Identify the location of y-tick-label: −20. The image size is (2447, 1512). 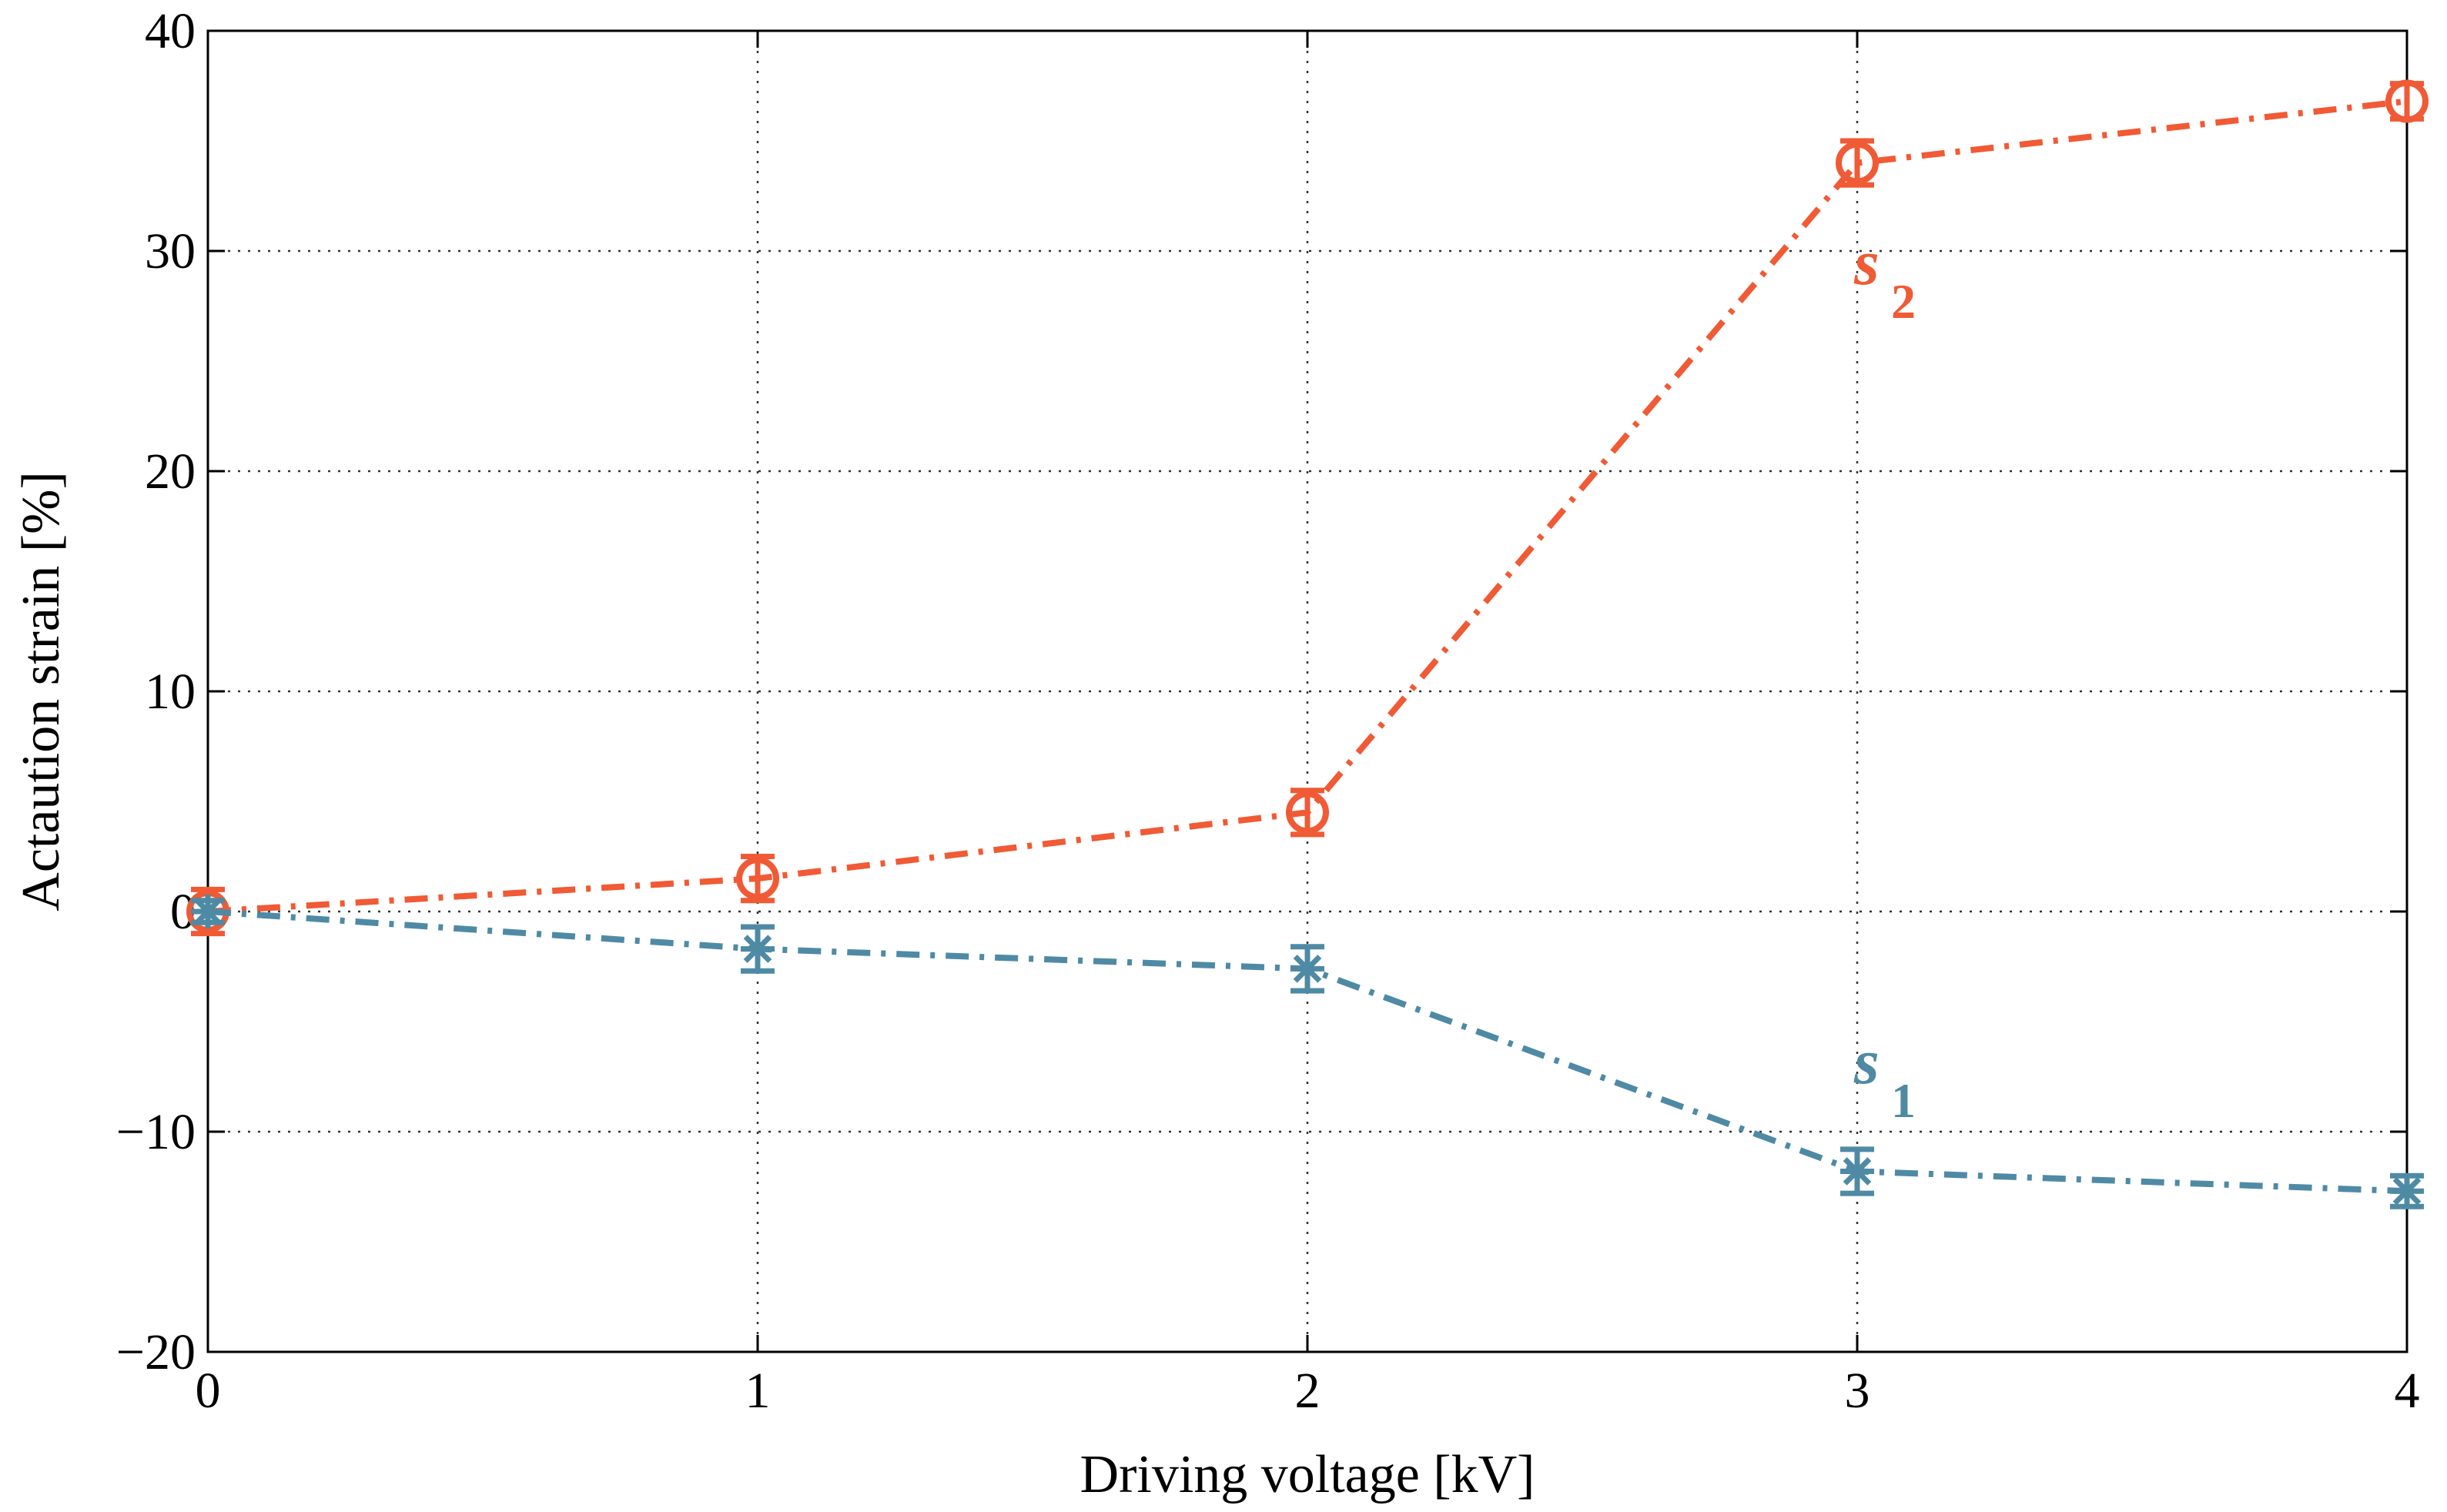
(156, 1352).